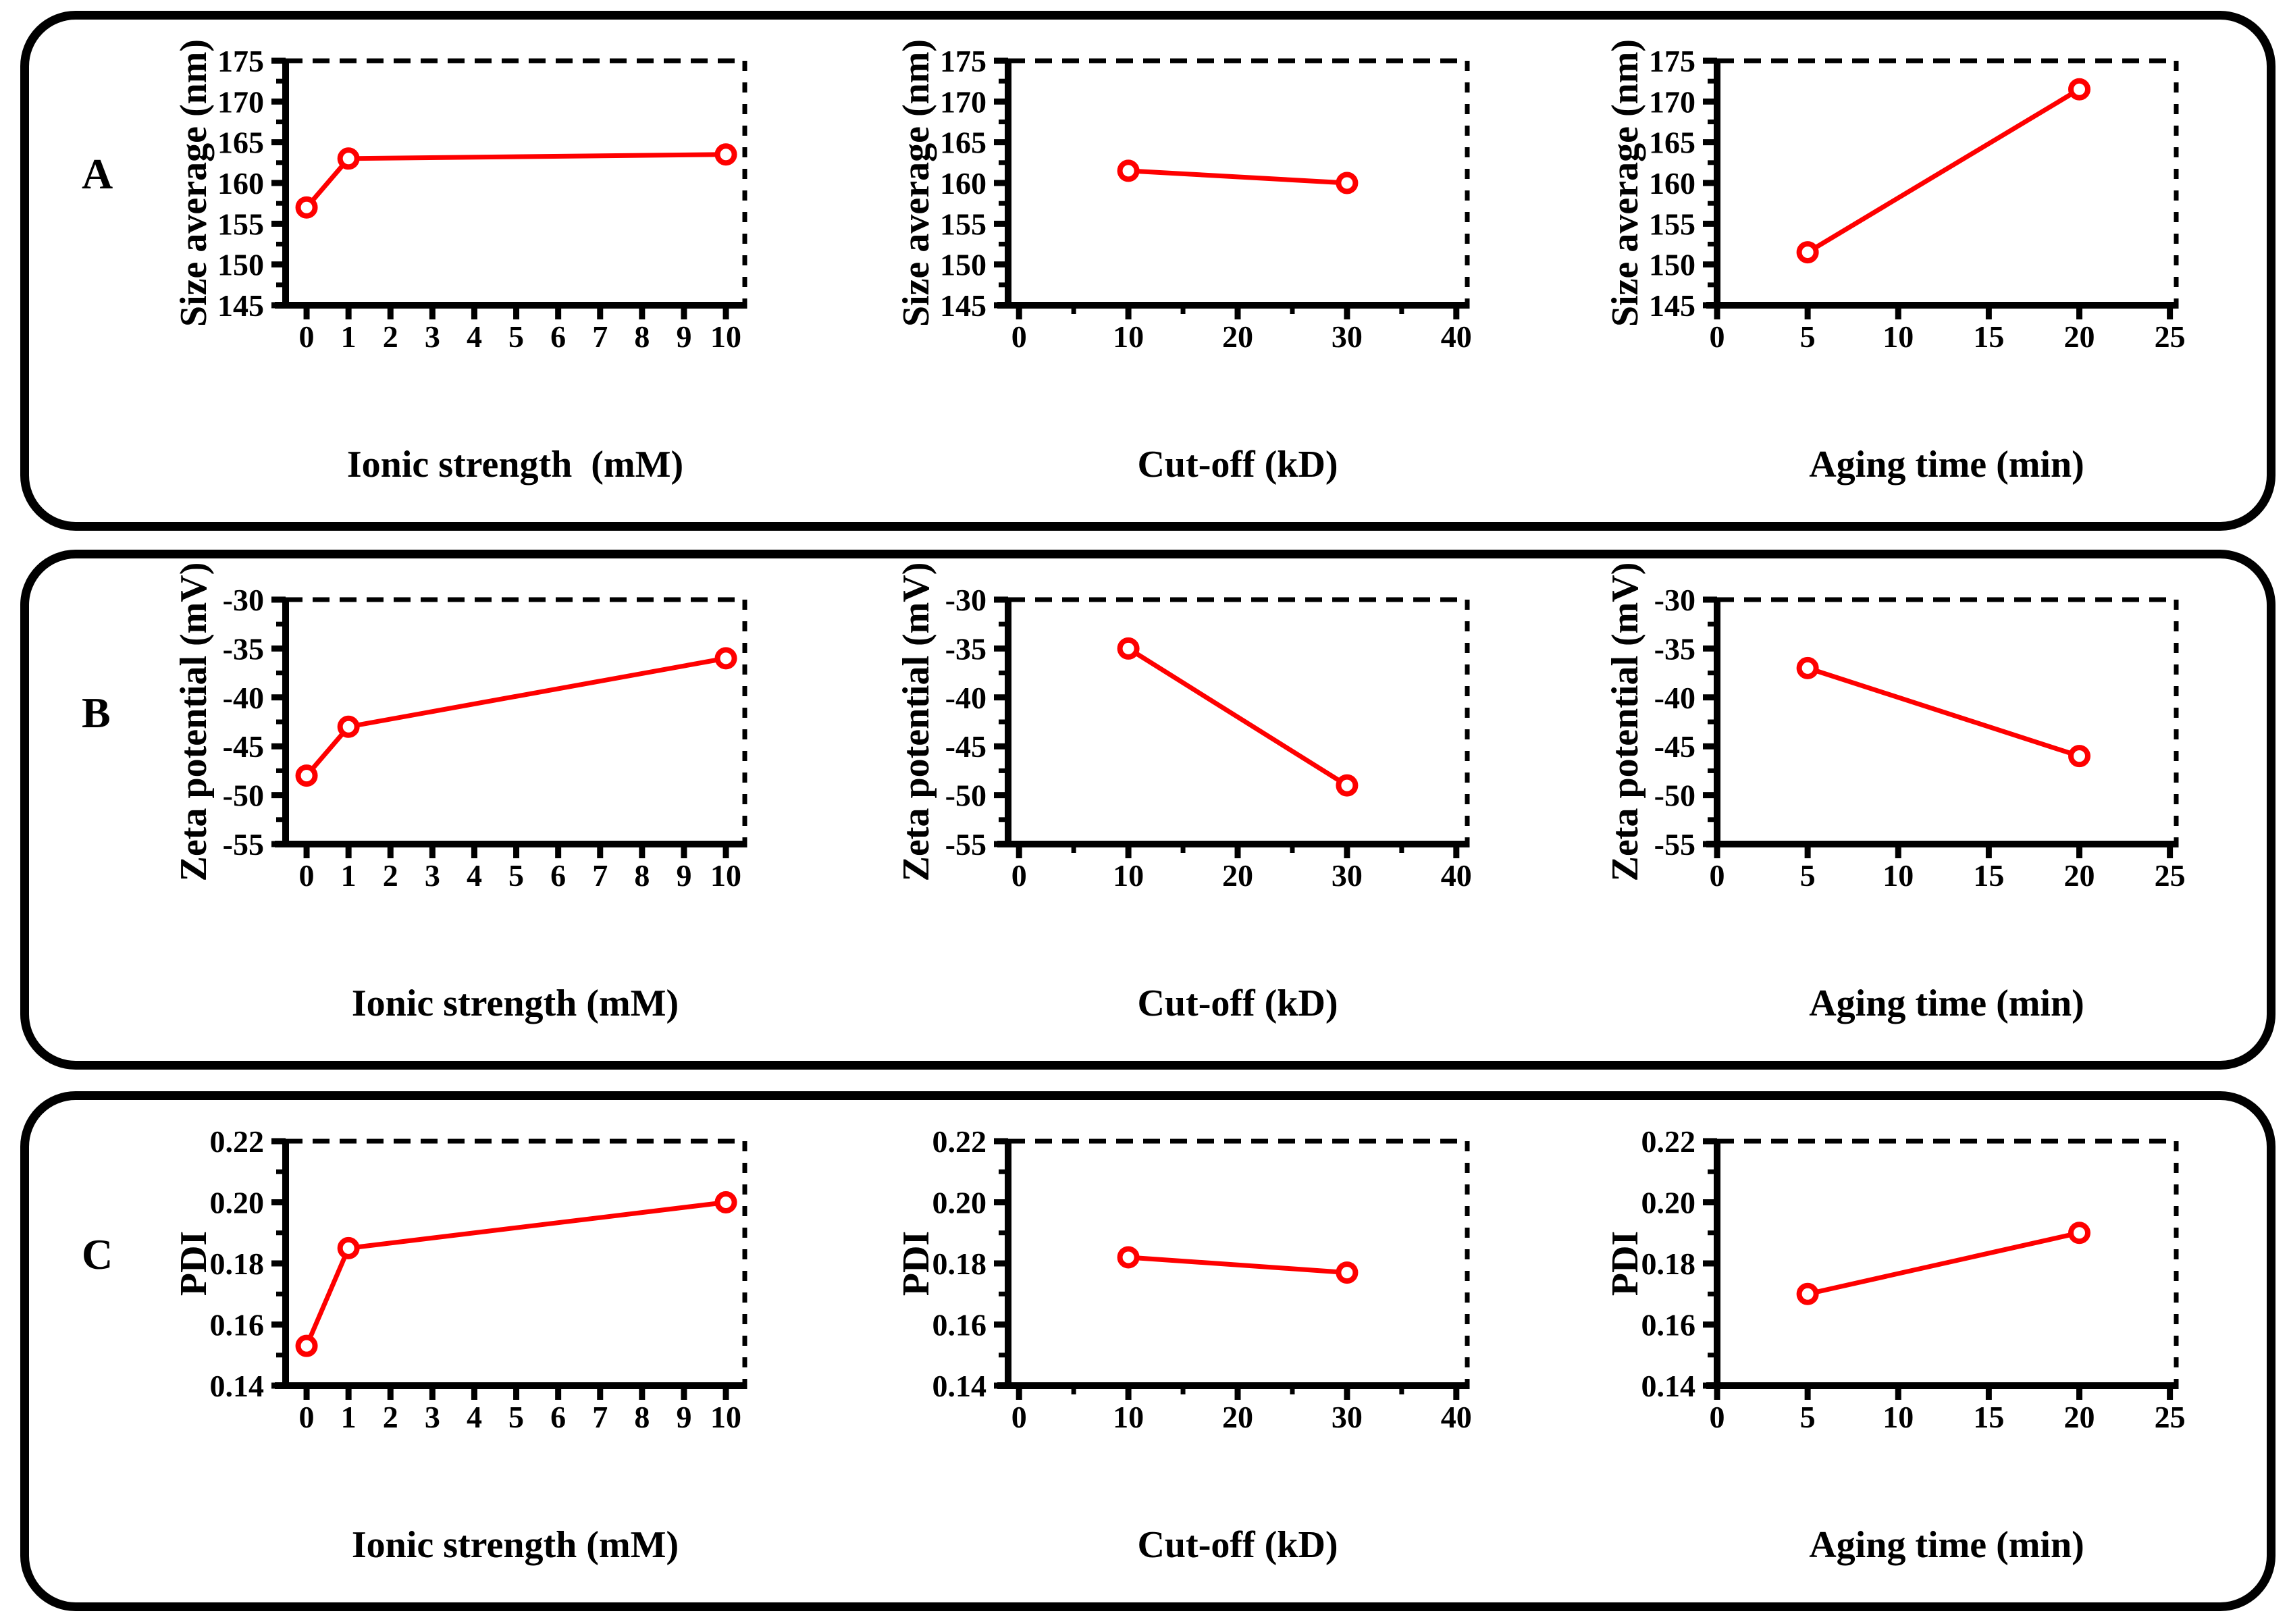  I want to click on x-tick-label: 30, so click(1347, 876).